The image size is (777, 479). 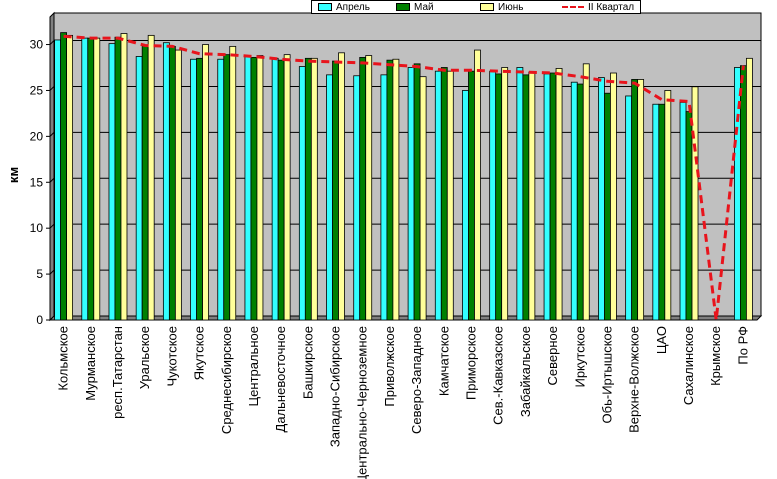 What do you see at coordinates (362, 402) in the screenshot?
I see `x-tick-label: Центрально-Черноземное` at bounding box center [362, 402].